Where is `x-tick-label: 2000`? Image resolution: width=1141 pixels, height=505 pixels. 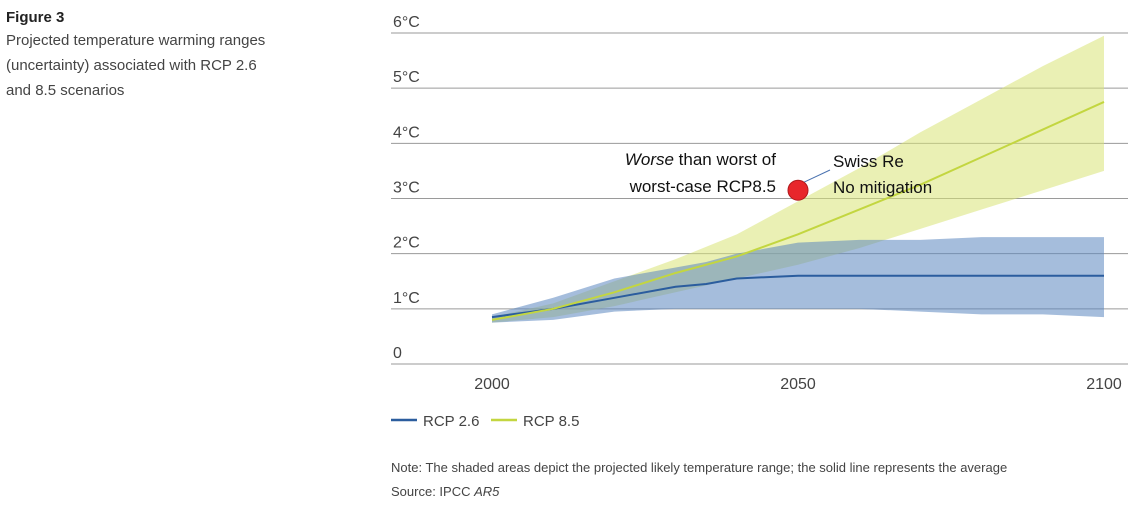
x-tick-label: 2000 is located at coordinates (492, 384).